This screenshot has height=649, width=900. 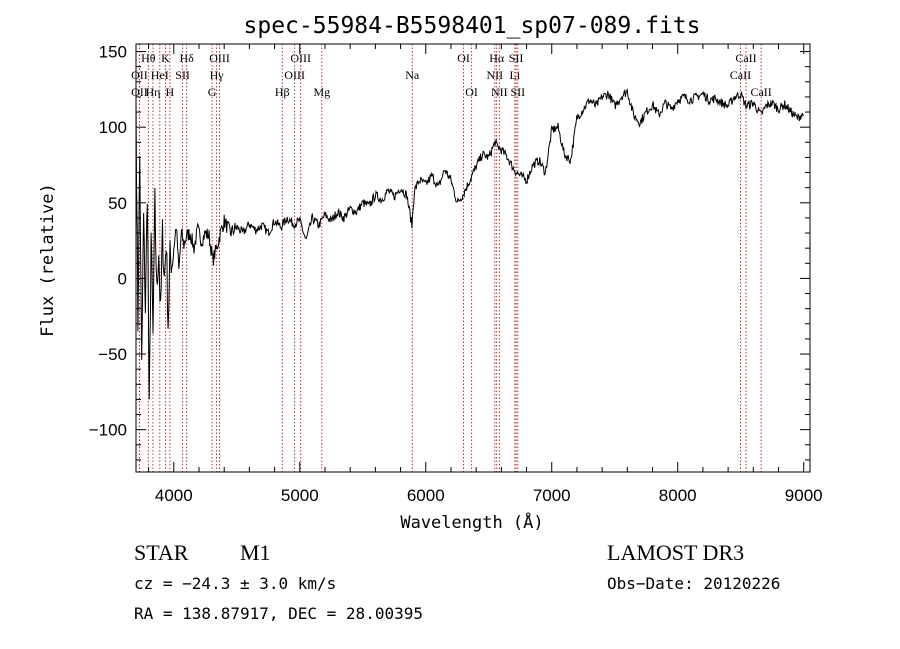 What do you see at coordinates (235, 583) in the screenshot?
I see `redshift-velocity: cz = −24.3 ± 3.0 km/s` at bounding box center [235, 583].